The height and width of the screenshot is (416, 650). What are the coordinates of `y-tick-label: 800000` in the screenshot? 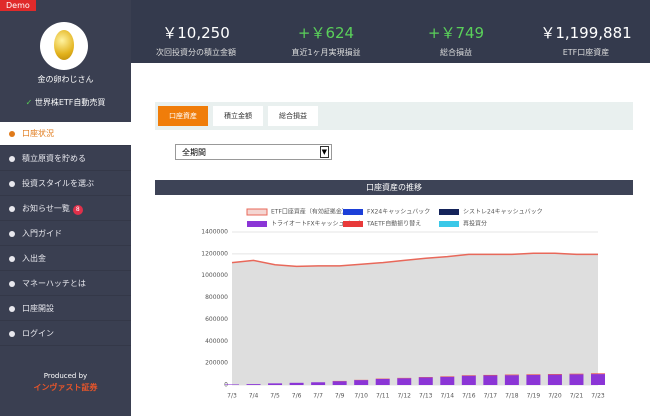 It's located at (216, 297).